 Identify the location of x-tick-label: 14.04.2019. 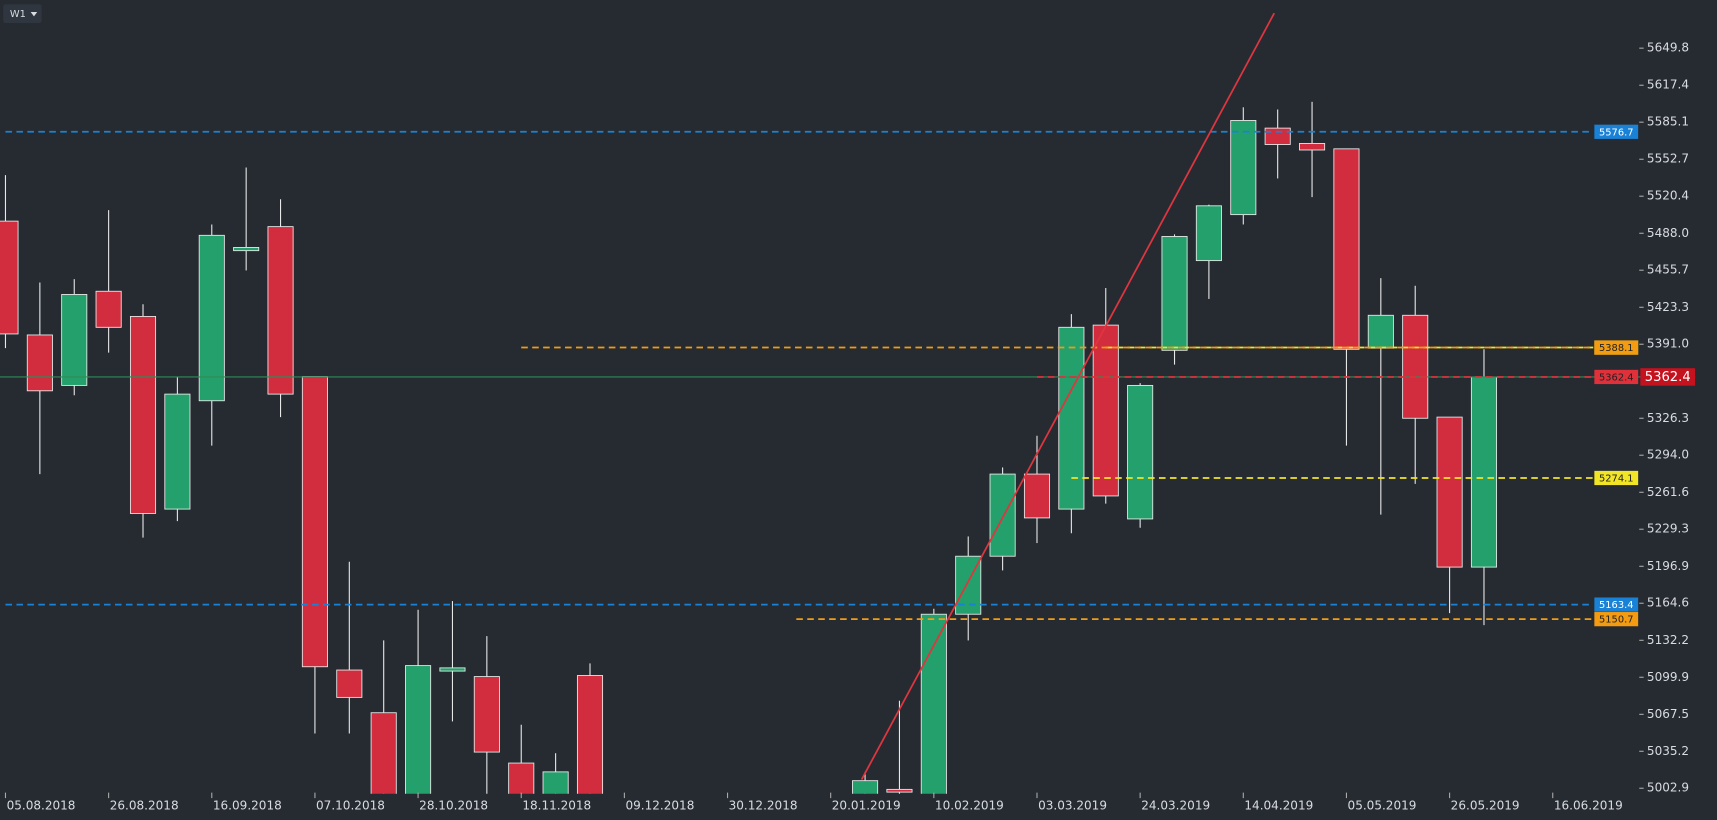
(1278, 805).